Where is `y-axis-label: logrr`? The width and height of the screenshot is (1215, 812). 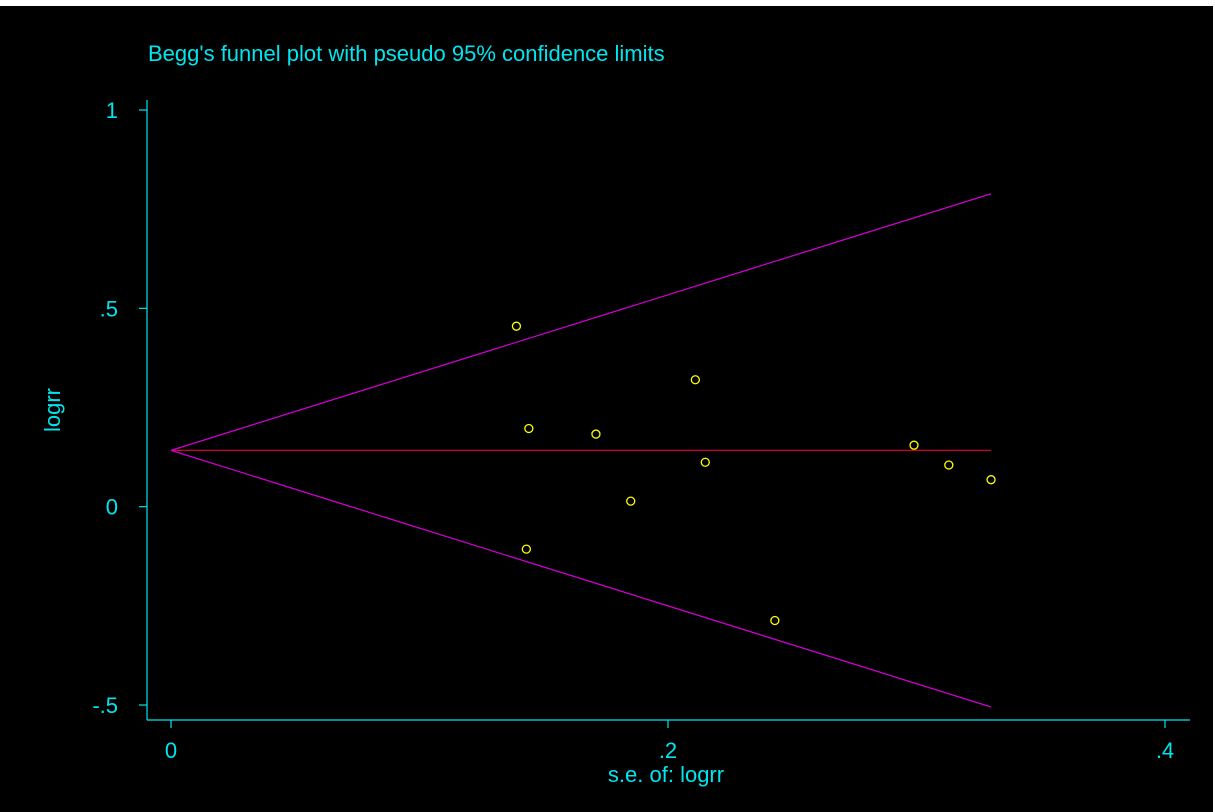 y-axis-label: logrr is located at coordinates (52, 410).